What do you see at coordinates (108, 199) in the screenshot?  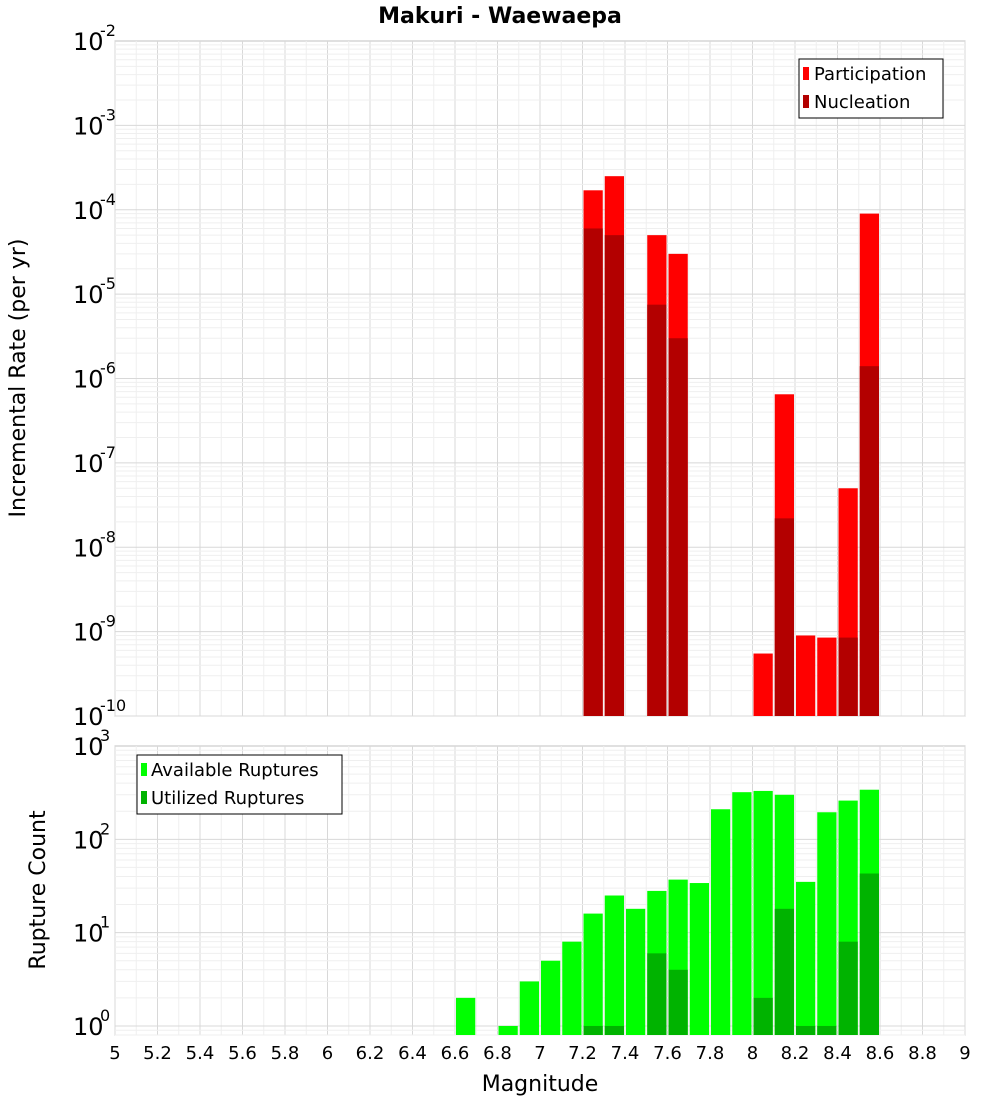 I see `y-tick-exponent: -4` at bounding box center [108, 199].